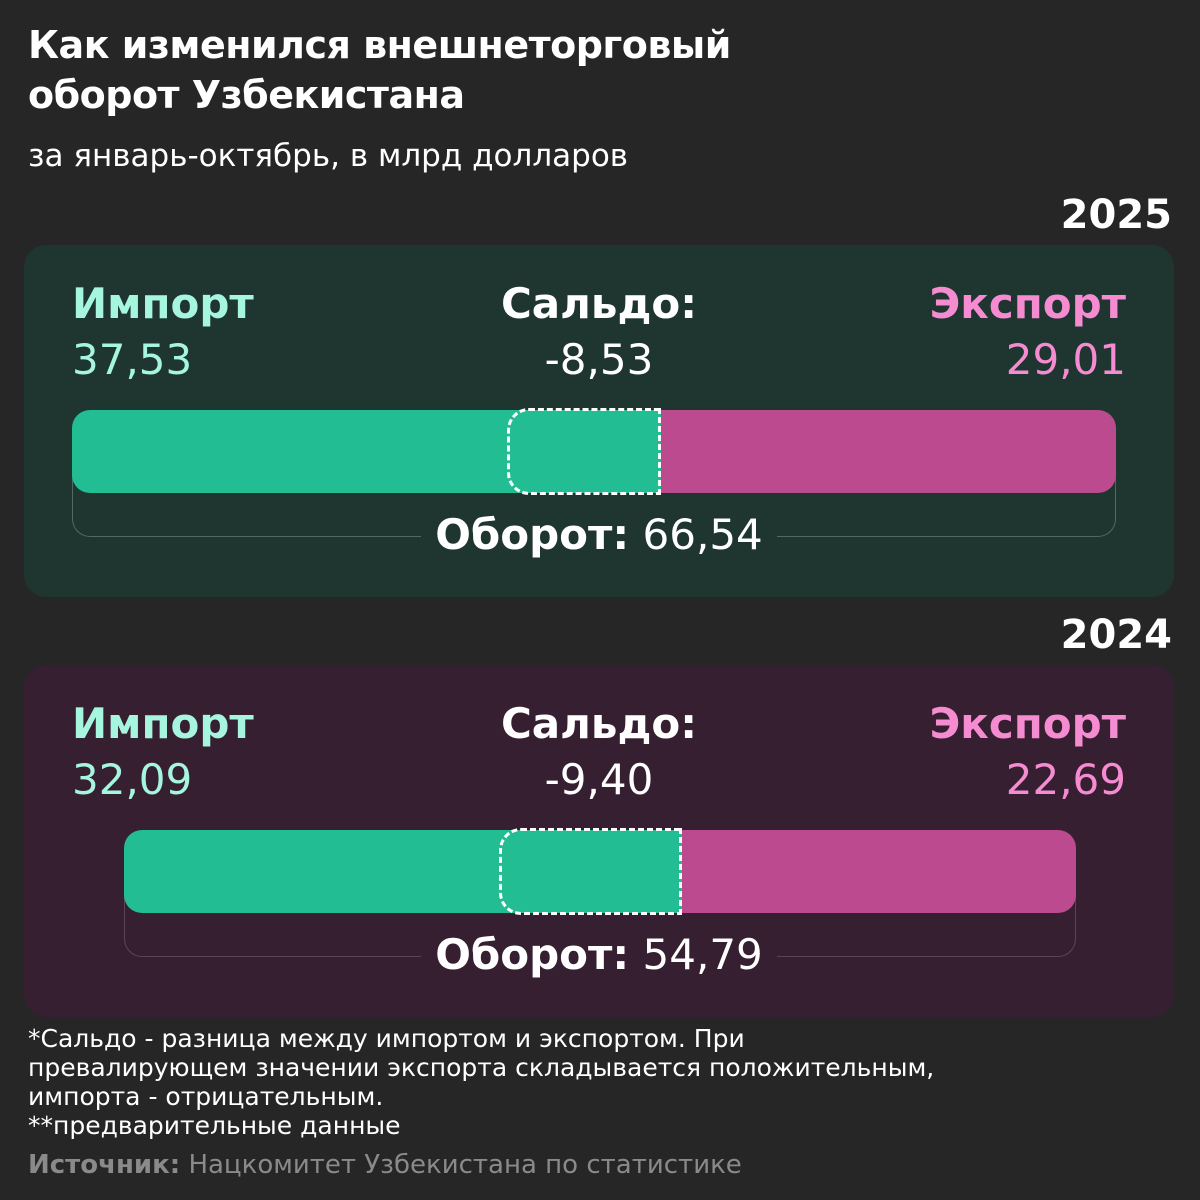 Image resolution: width=1200 pixels, height=1200 pixels. Describe the element at coordinates (1065, 359) in the screenshot. I see `export-value: 29,01` at that location.